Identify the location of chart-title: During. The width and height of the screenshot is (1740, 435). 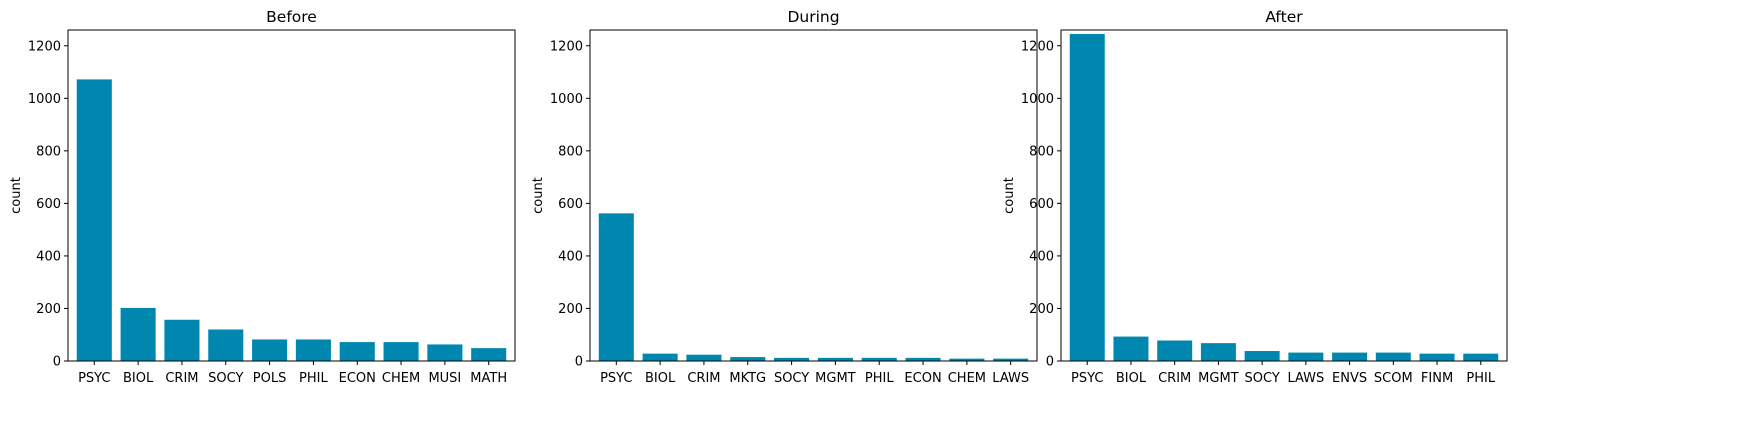
(813, 17).